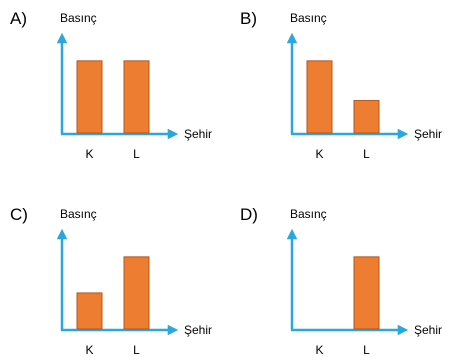  I want to click on option-label: B), so click(248, 18).